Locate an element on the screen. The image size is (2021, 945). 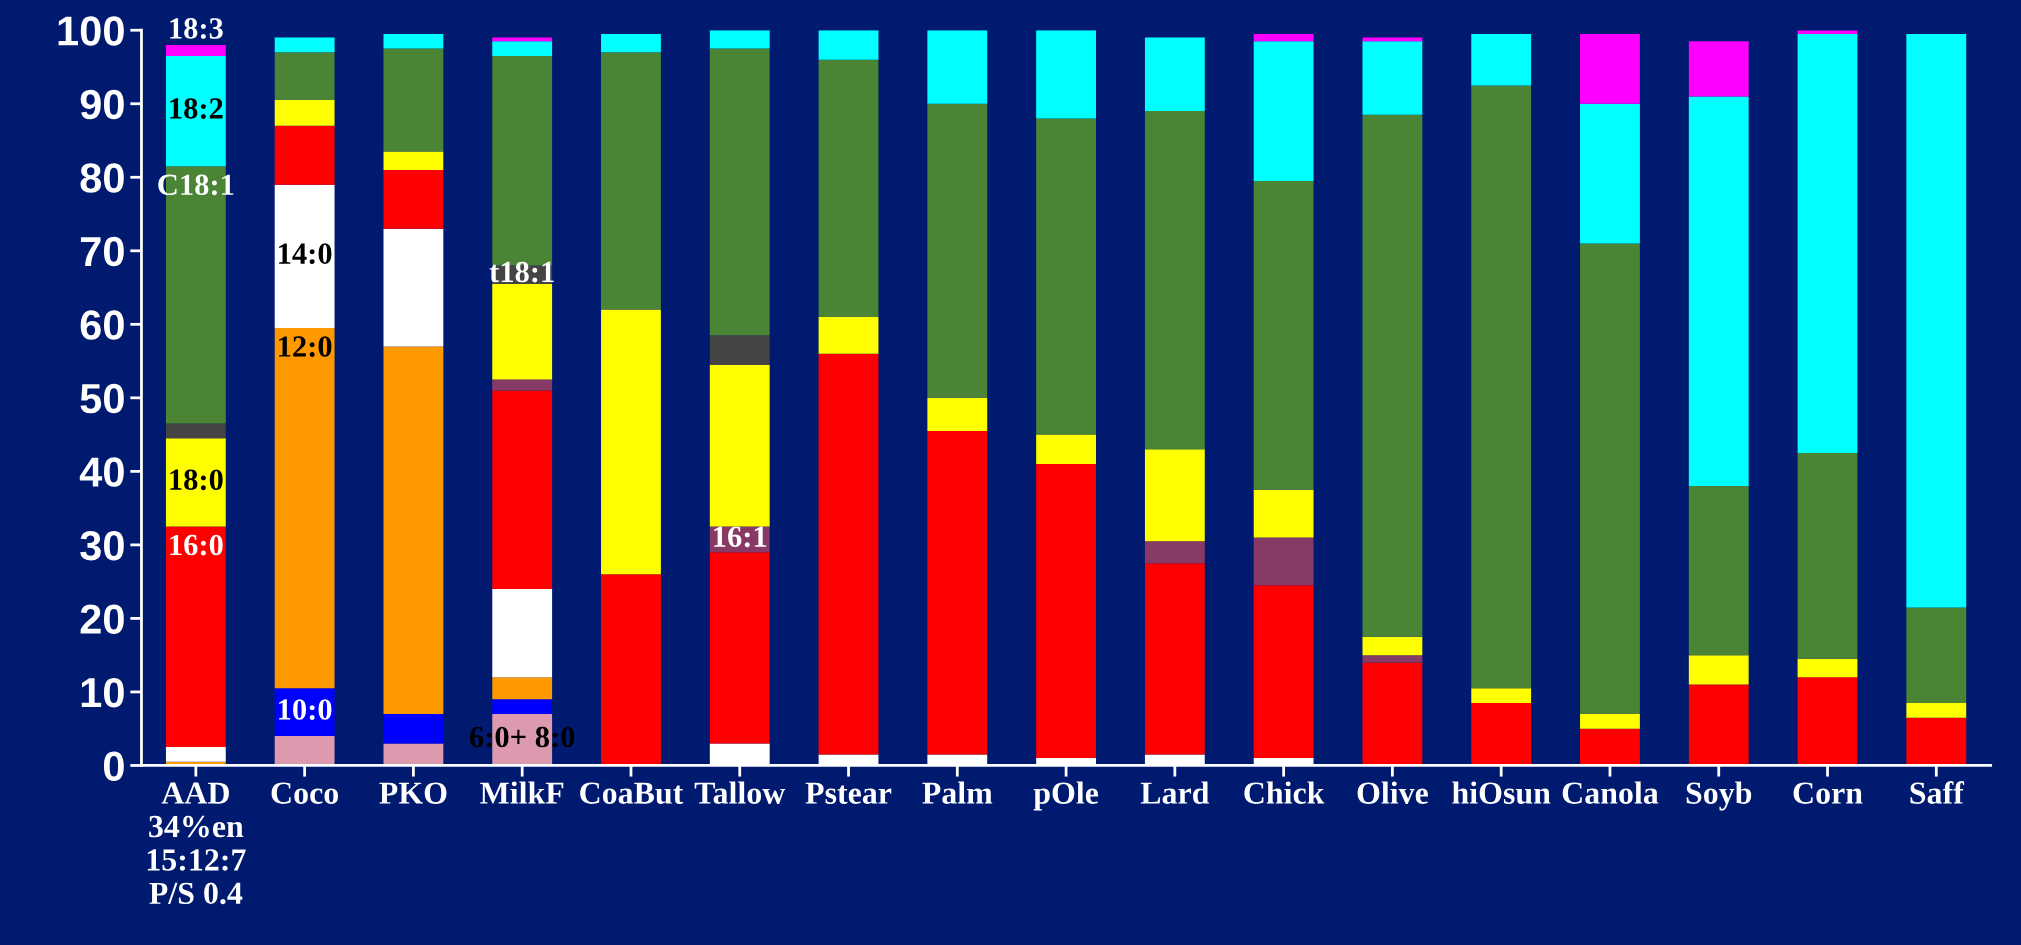
x-tick-label: Tallow is located at coordinates (740, 792).